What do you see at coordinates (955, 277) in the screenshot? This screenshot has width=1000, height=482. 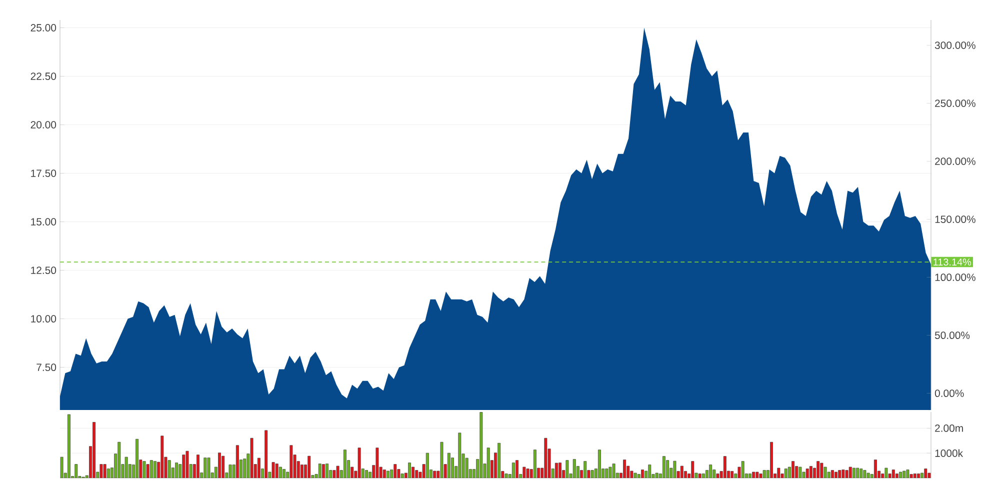 I see `y2-tick-label: 100.00%` at bounding box center [955, 277].